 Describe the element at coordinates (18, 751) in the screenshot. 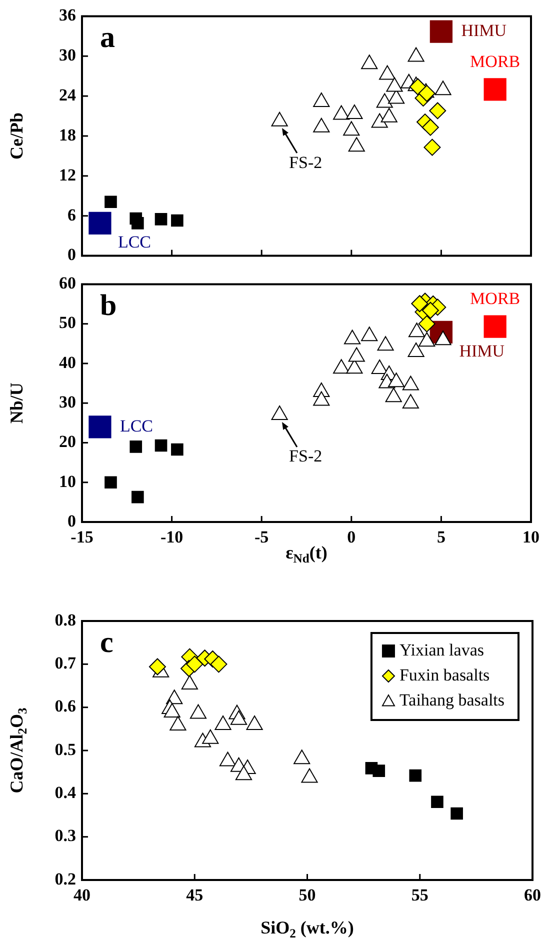

I see `y-axis-title: CaO/Al2O3` at that location.